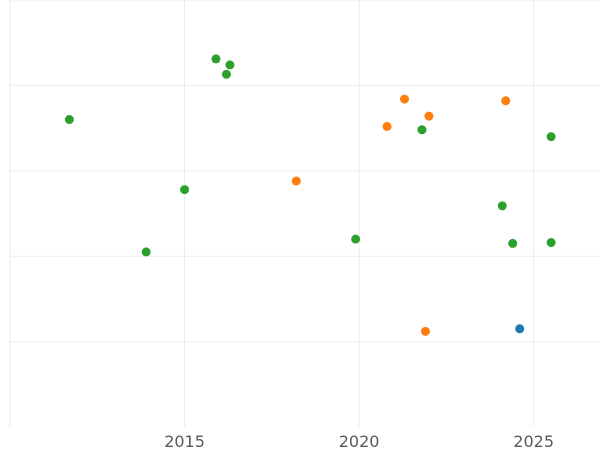 The image size is (600, 450). Describe the element at coordinates (184, 441) in the screenshot. I see `x-tick-label: 2015` at that location.